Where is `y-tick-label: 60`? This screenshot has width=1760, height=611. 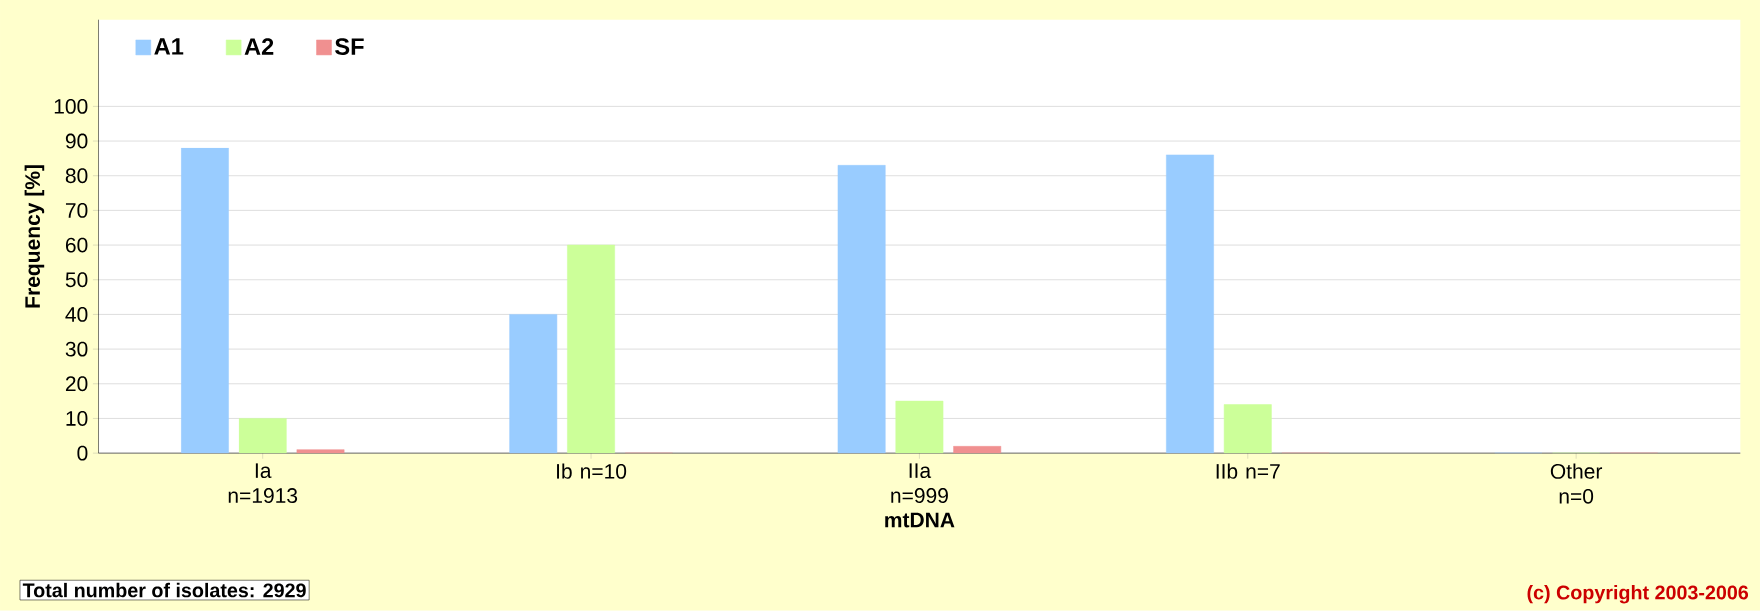 y-tick-label: 60 is located at coordinates (76, 245).